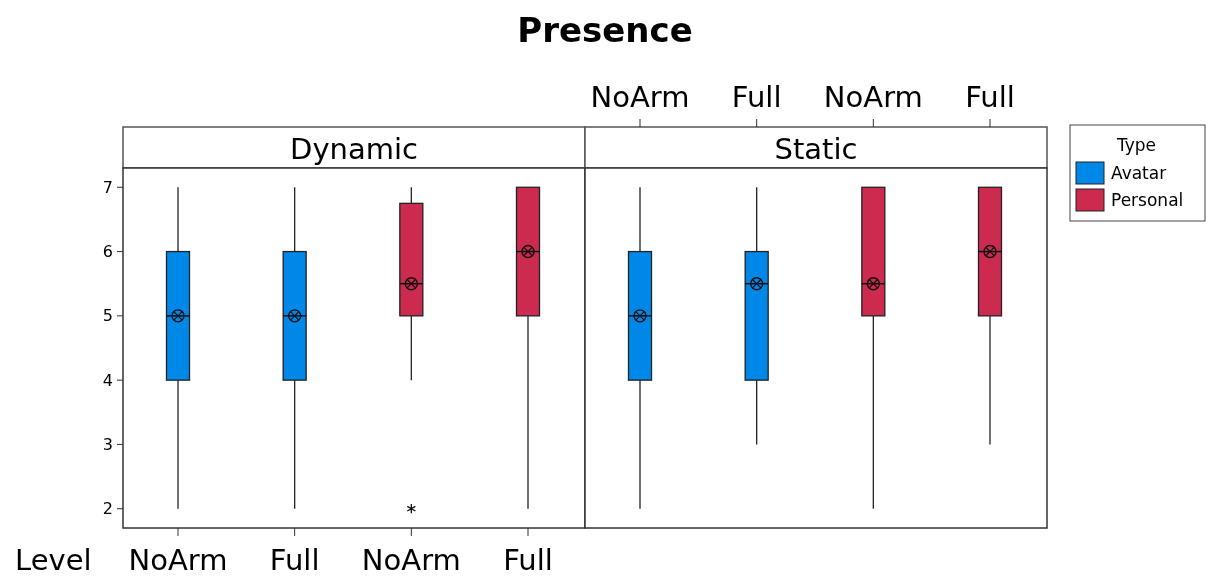 The image size is (1210, 579). What do you see at coordinates (53, 560) in the screenshot?
I see `x-axis-title: Level` at bounding box center [53, 560].